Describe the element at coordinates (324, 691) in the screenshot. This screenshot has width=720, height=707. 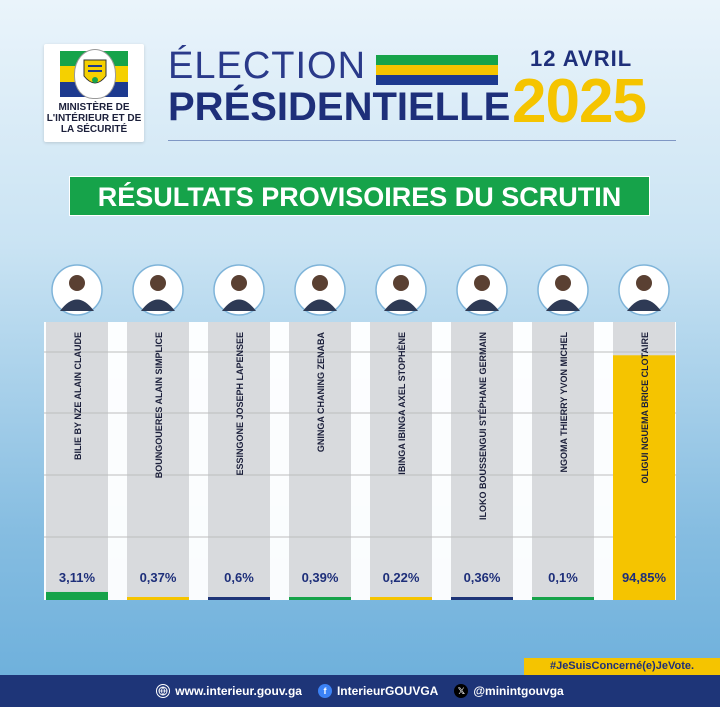
I see `facebook-icon: f` at that location.